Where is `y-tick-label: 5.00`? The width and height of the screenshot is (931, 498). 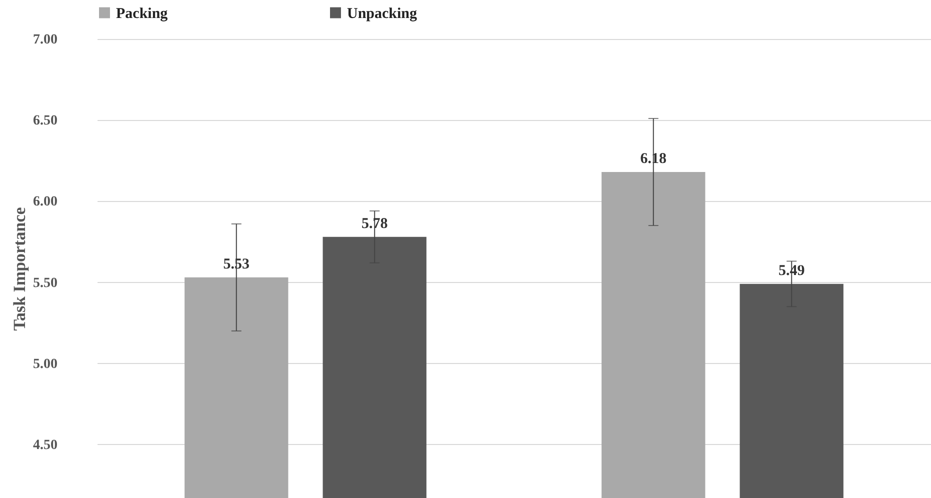
y-tick-label: 5.00 is located at coordinates (45, 364).